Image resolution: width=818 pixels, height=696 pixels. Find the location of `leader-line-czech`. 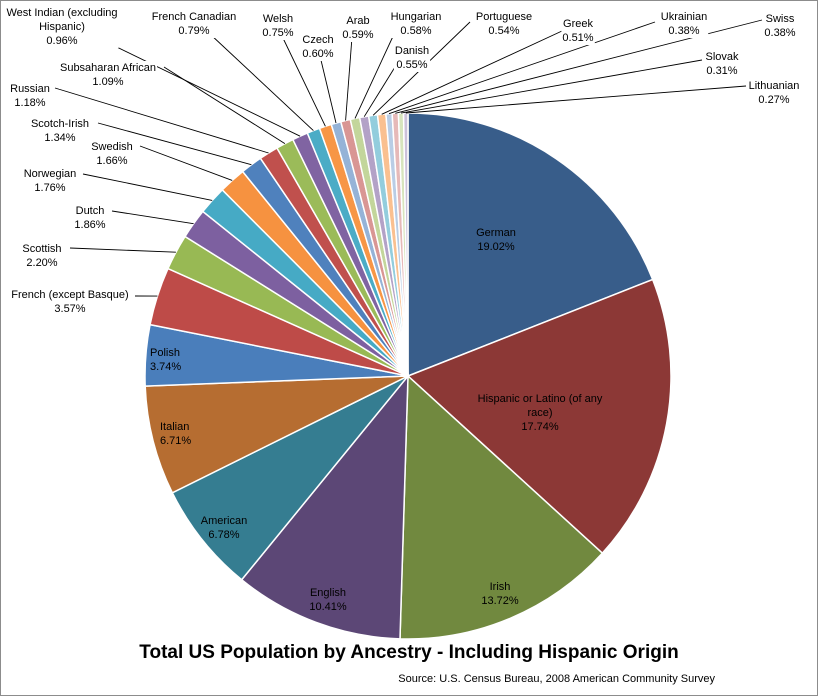

leader-line-czech is located at coordinates (328, 89).